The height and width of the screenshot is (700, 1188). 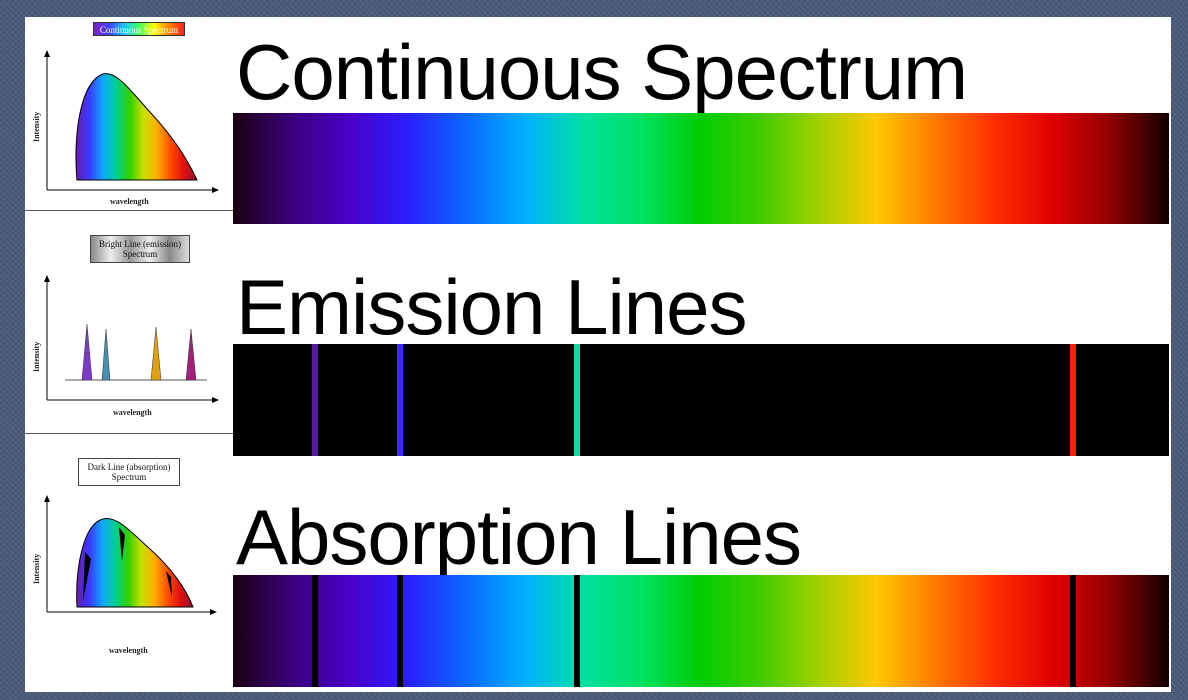 I want to click on emission-spectrum-graph: Intensity wavelength, so click(x=125, y=346).